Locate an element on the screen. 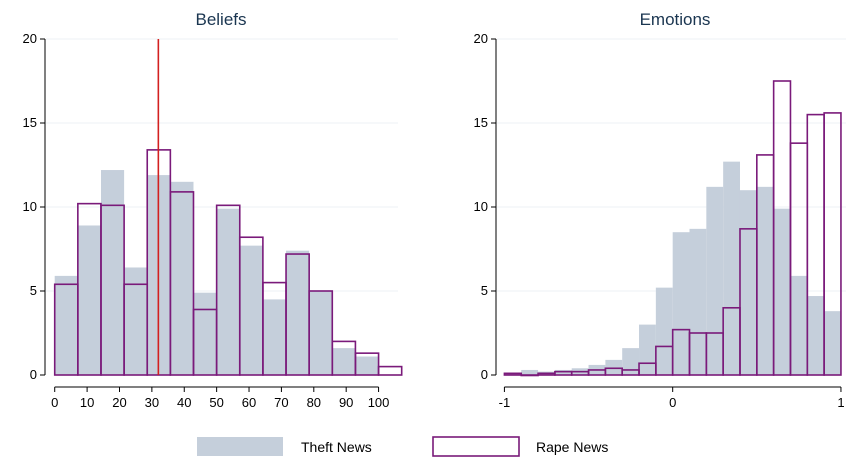  x-tick-label: 70 is located at coordinates (281, 402).